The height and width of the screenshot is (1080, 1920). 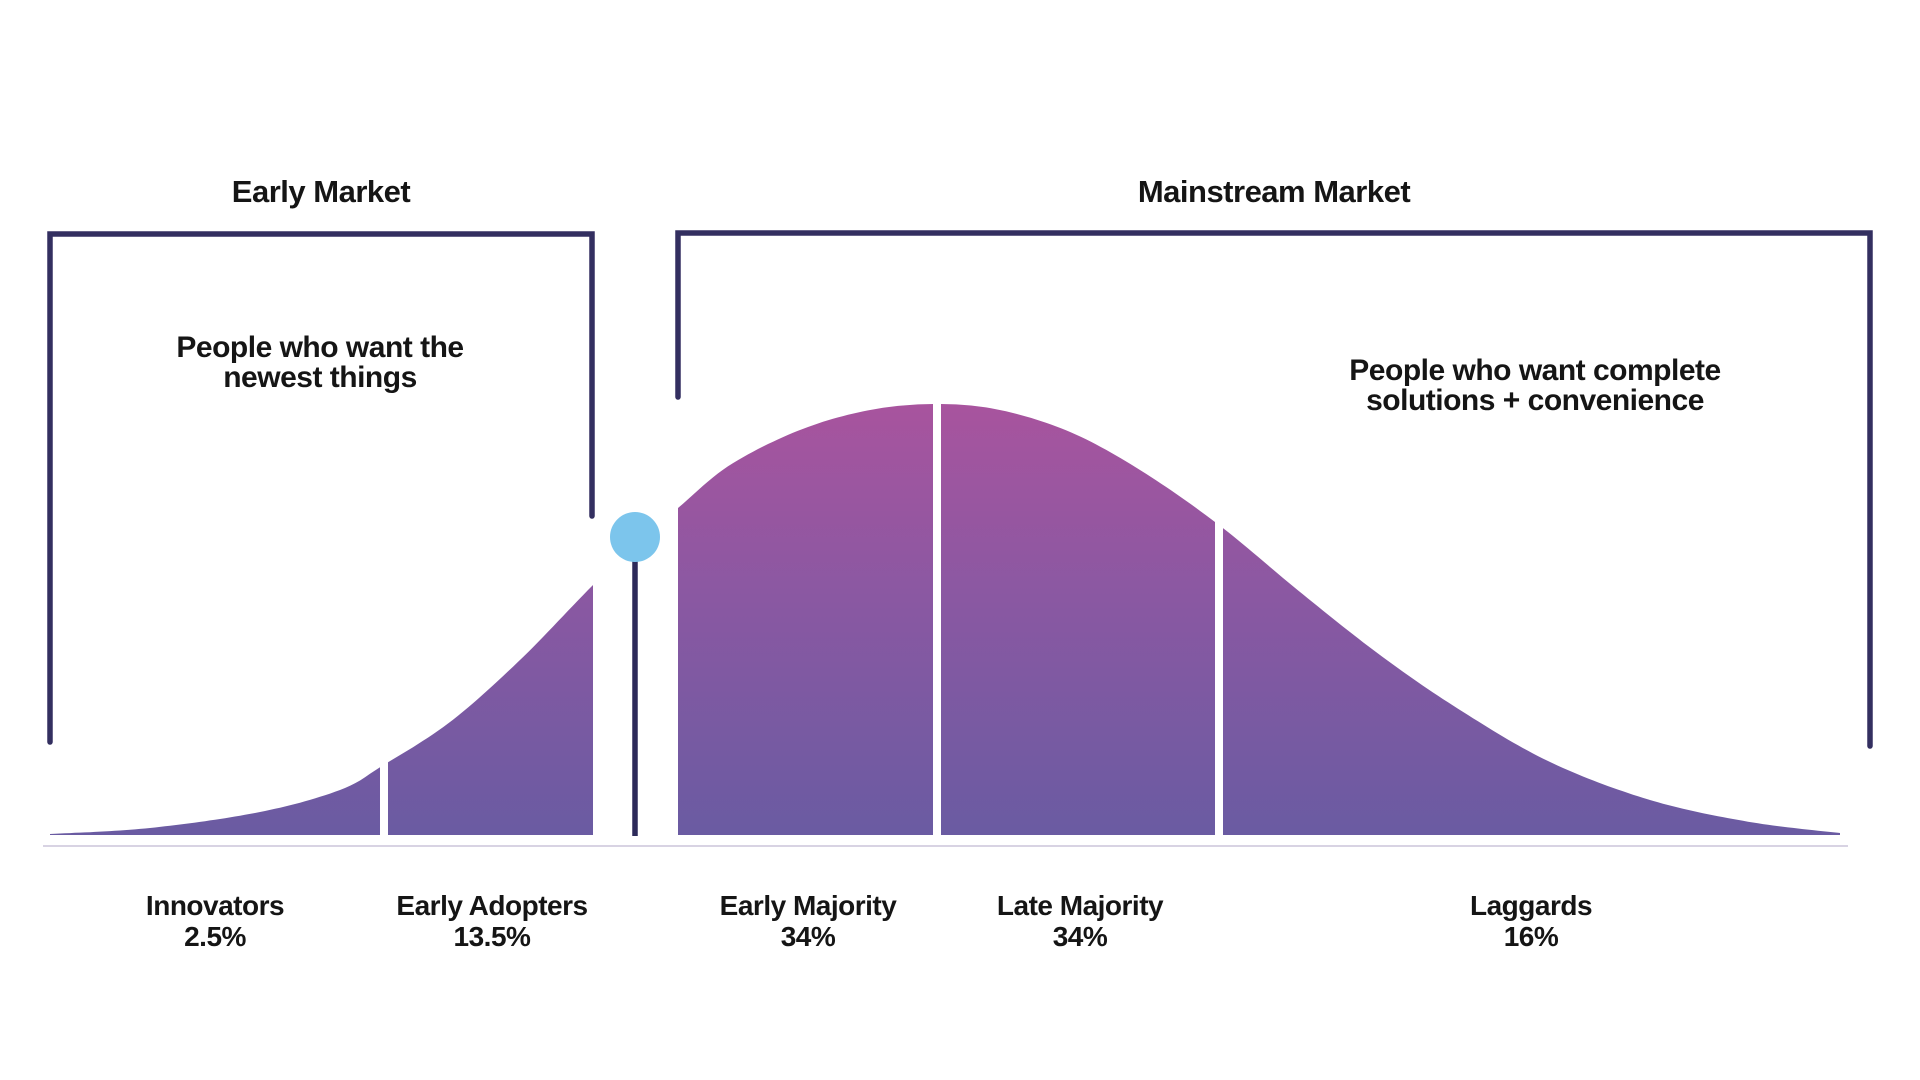 What do you see at coordinates (1531, 936) in the screenshot?
I see `segment-percentage: 16%` at bounding box center [1531, 936].